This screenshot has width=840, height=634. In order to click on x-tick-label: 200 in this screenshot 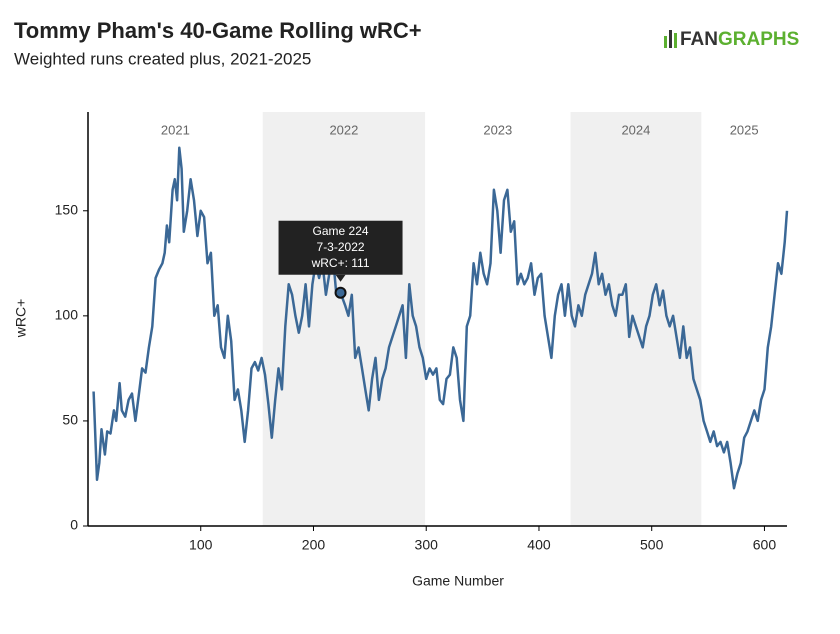, I will do `click(314, 545)`.